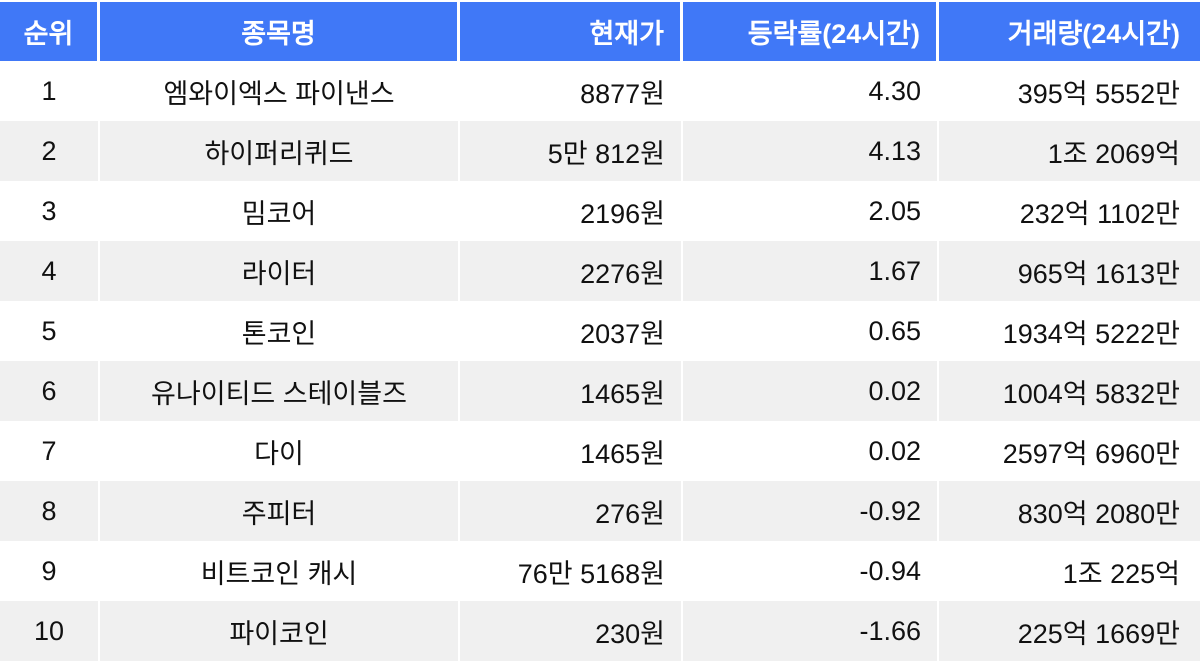 The width and height of the screenshot is (1200, 661). I want to click on rank-cell: 1, so click(50, 91).